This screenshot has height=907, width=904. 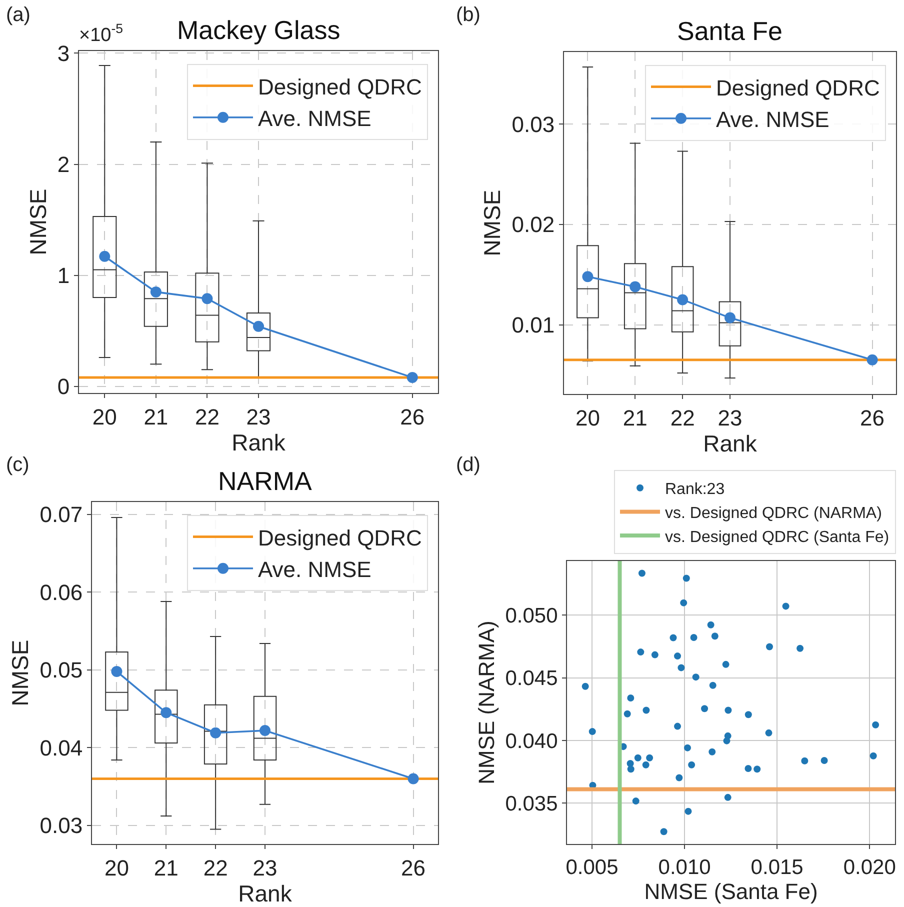 I want to click on y-tick-label: 3, so click(x=63, y=53).